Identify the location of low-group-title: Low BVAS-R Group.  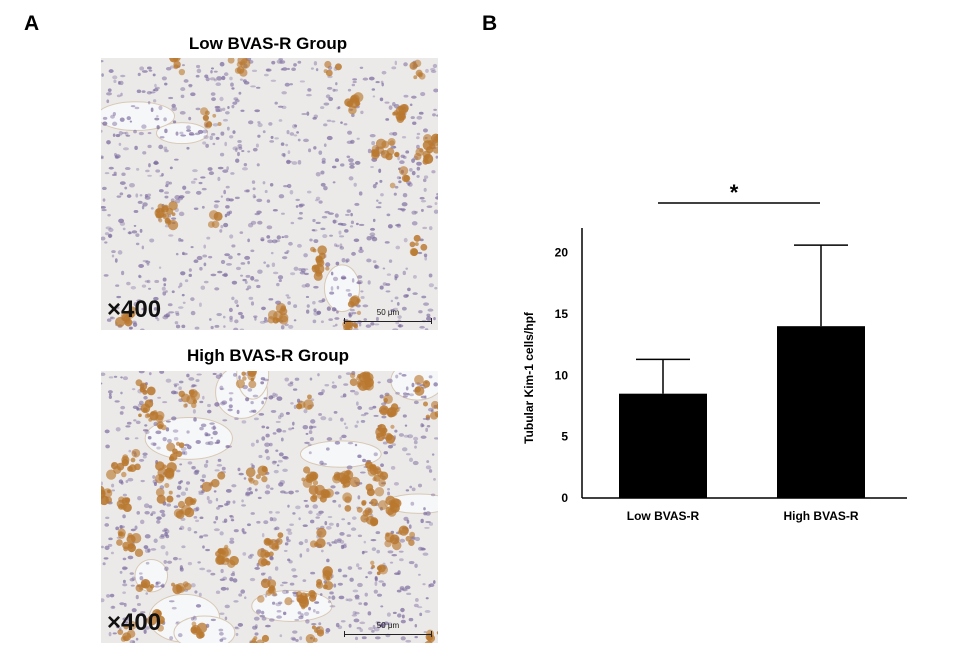
(268, 43).